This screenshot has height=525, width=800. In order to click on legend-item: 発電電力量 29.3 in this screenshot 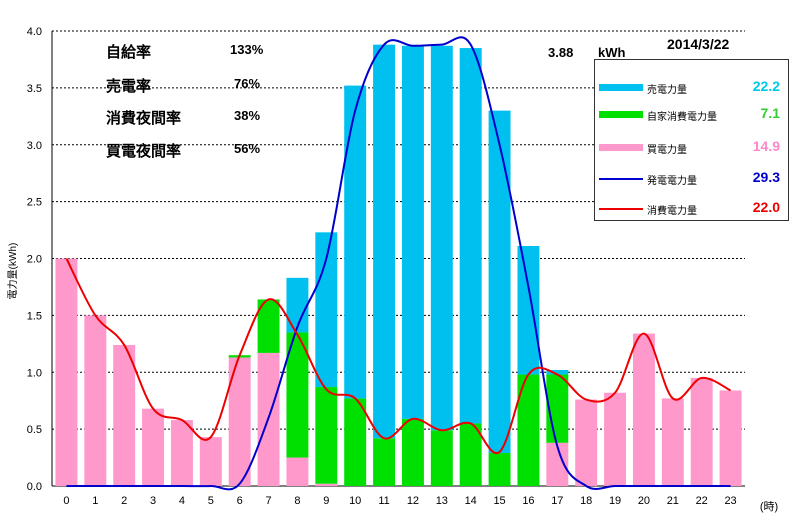, I will do `click(691, 179)`.